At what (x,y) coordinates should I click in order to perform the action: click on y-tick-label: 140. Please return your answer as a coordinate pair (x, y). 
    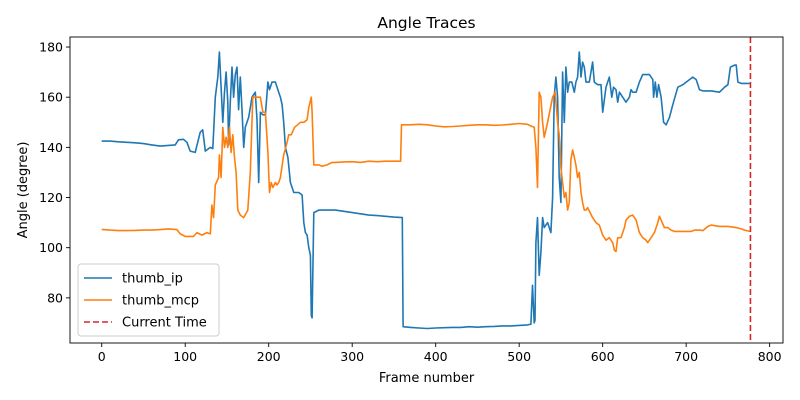
    Looking at the image, I should click on (51, 147).